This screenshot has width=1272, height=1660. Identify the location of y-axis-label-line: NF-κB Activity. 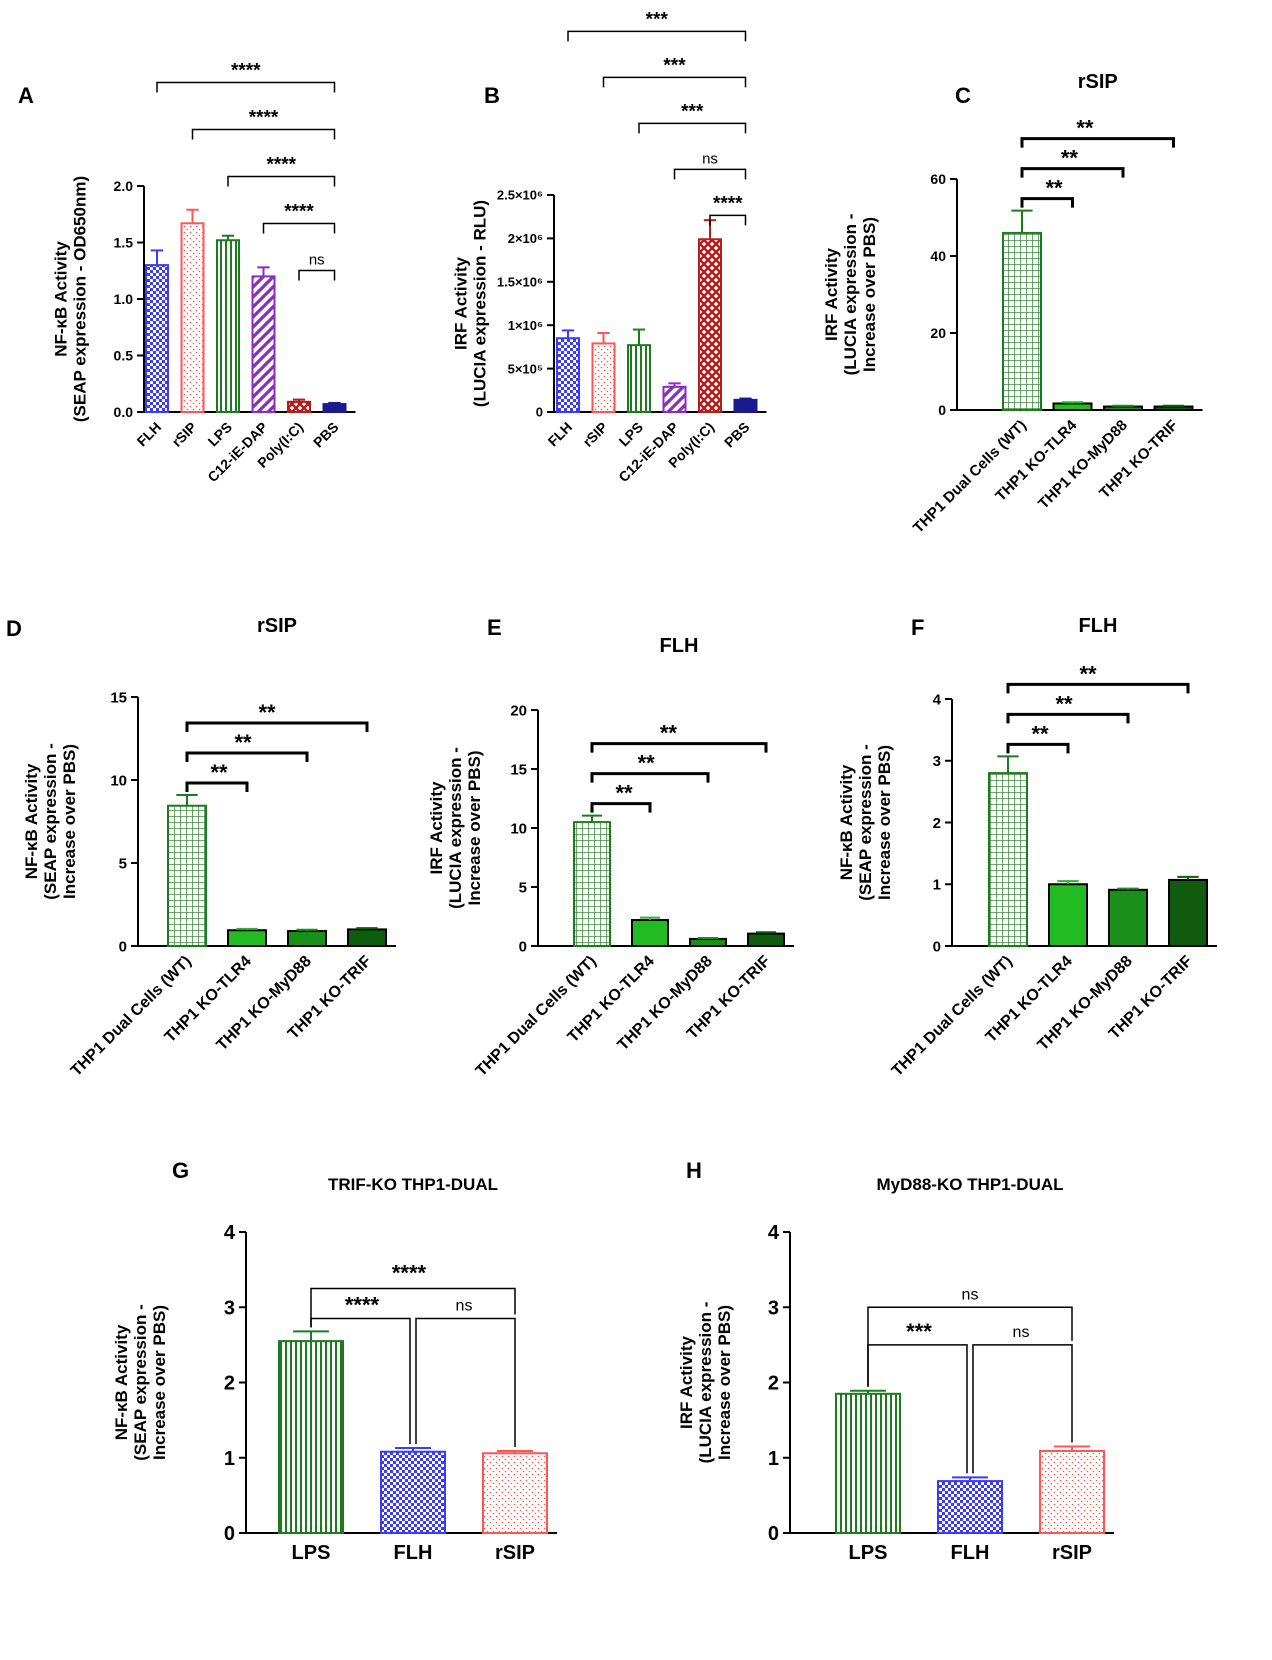
(61, 299).